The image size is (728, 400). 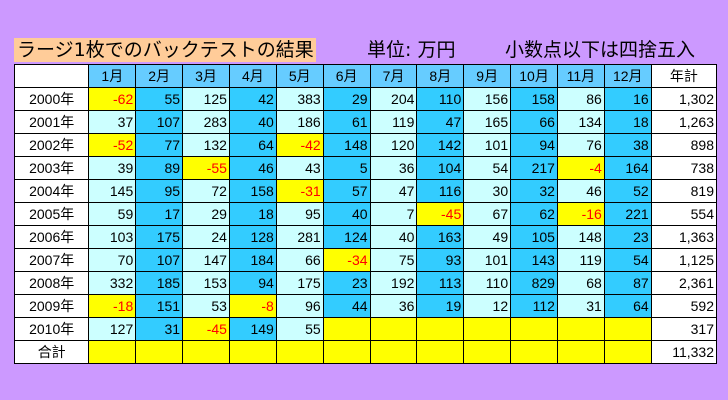 I want to click on monthly-value-cell: 43, so click(x=299, y=168).